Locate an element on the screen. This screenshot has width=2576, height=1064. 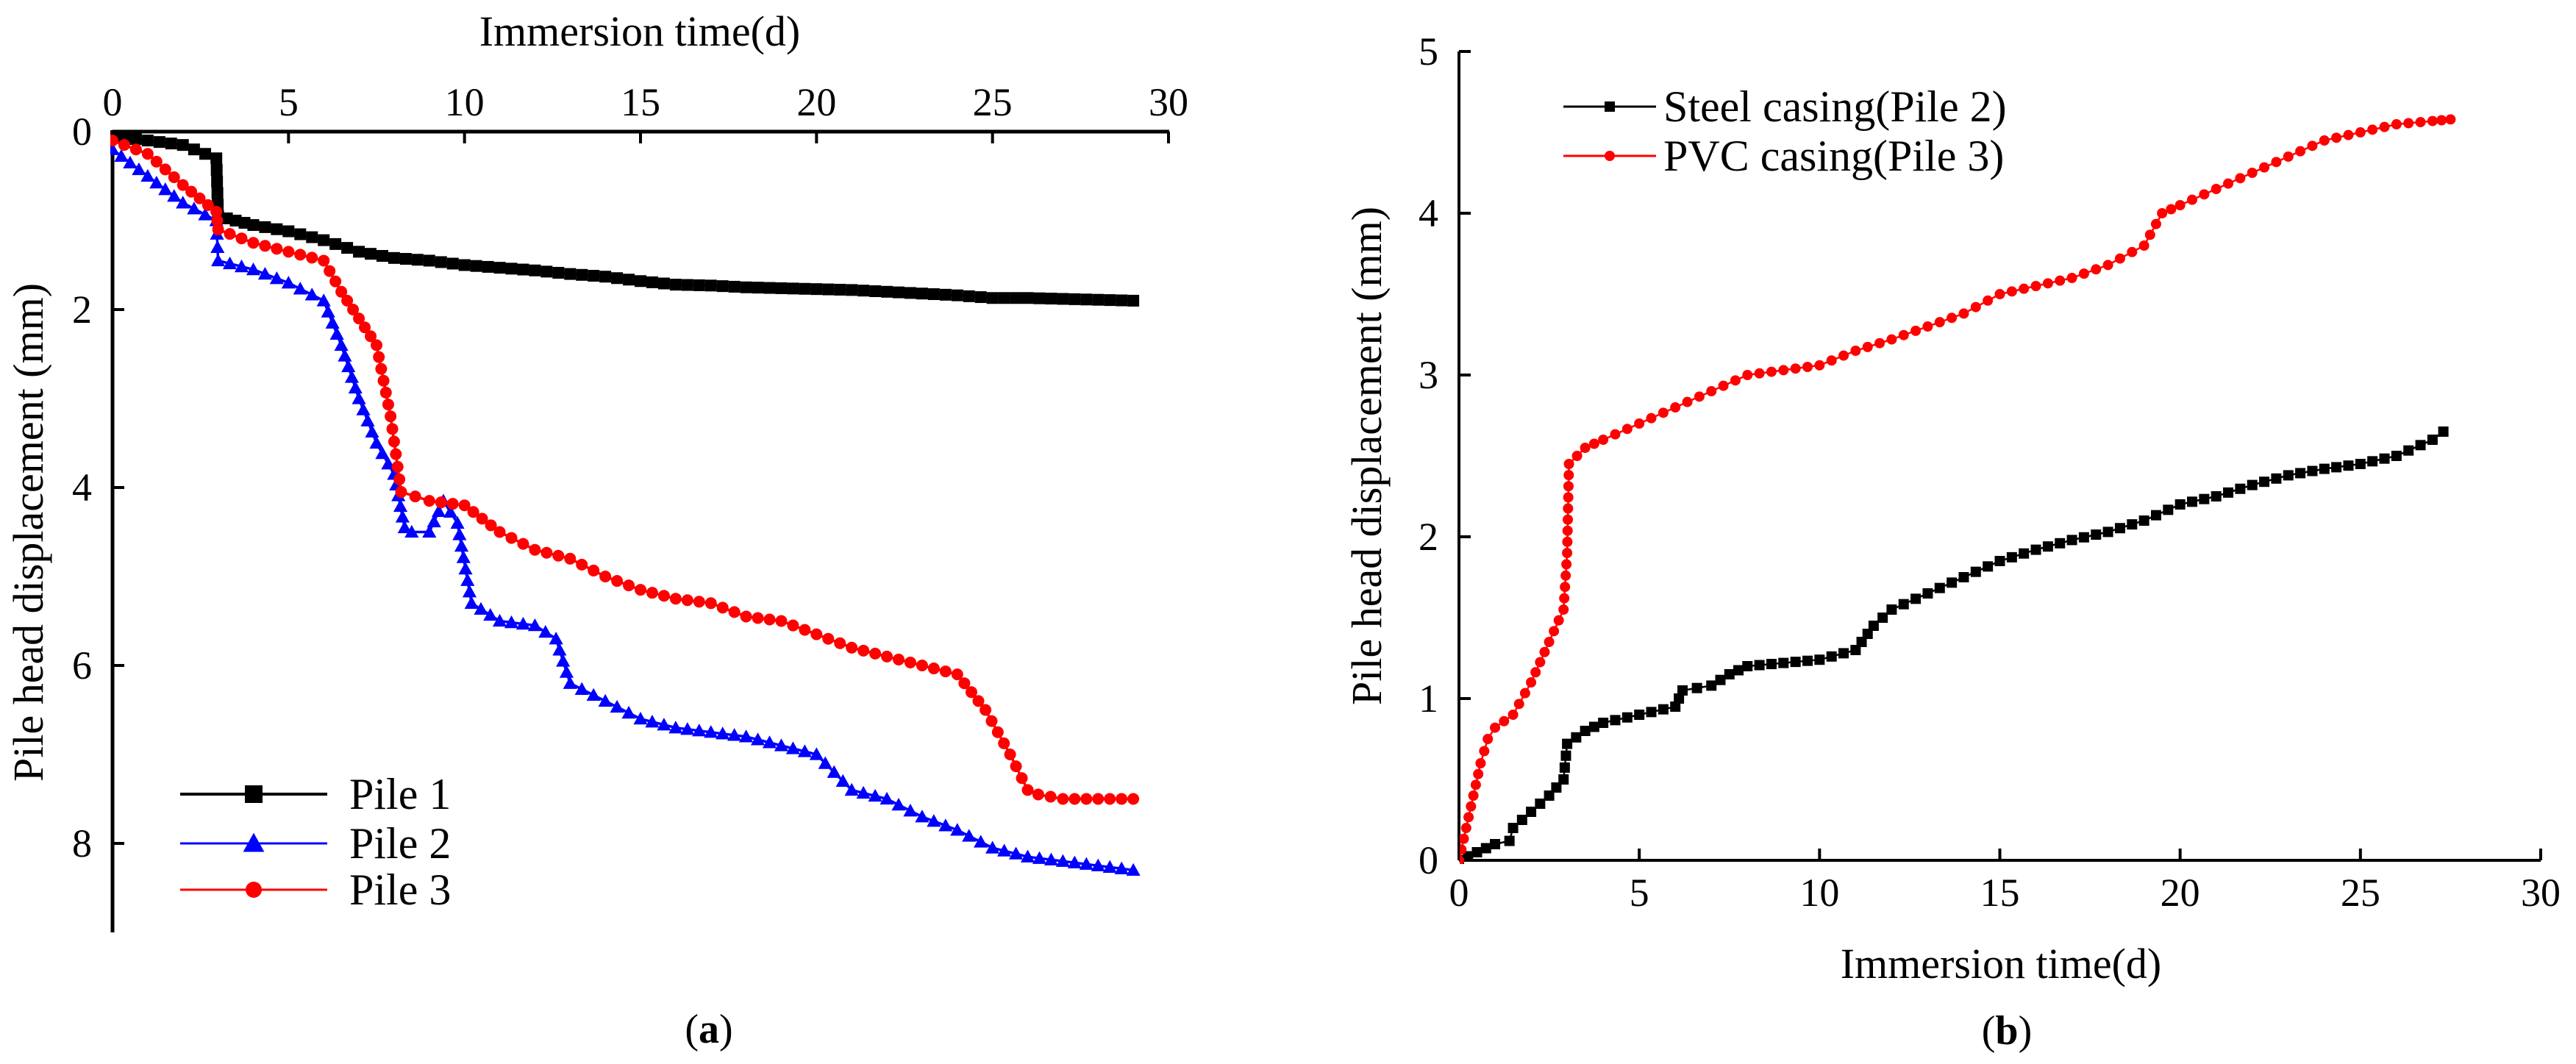
caption-letter: b is located at coordinates (2006, 1031).